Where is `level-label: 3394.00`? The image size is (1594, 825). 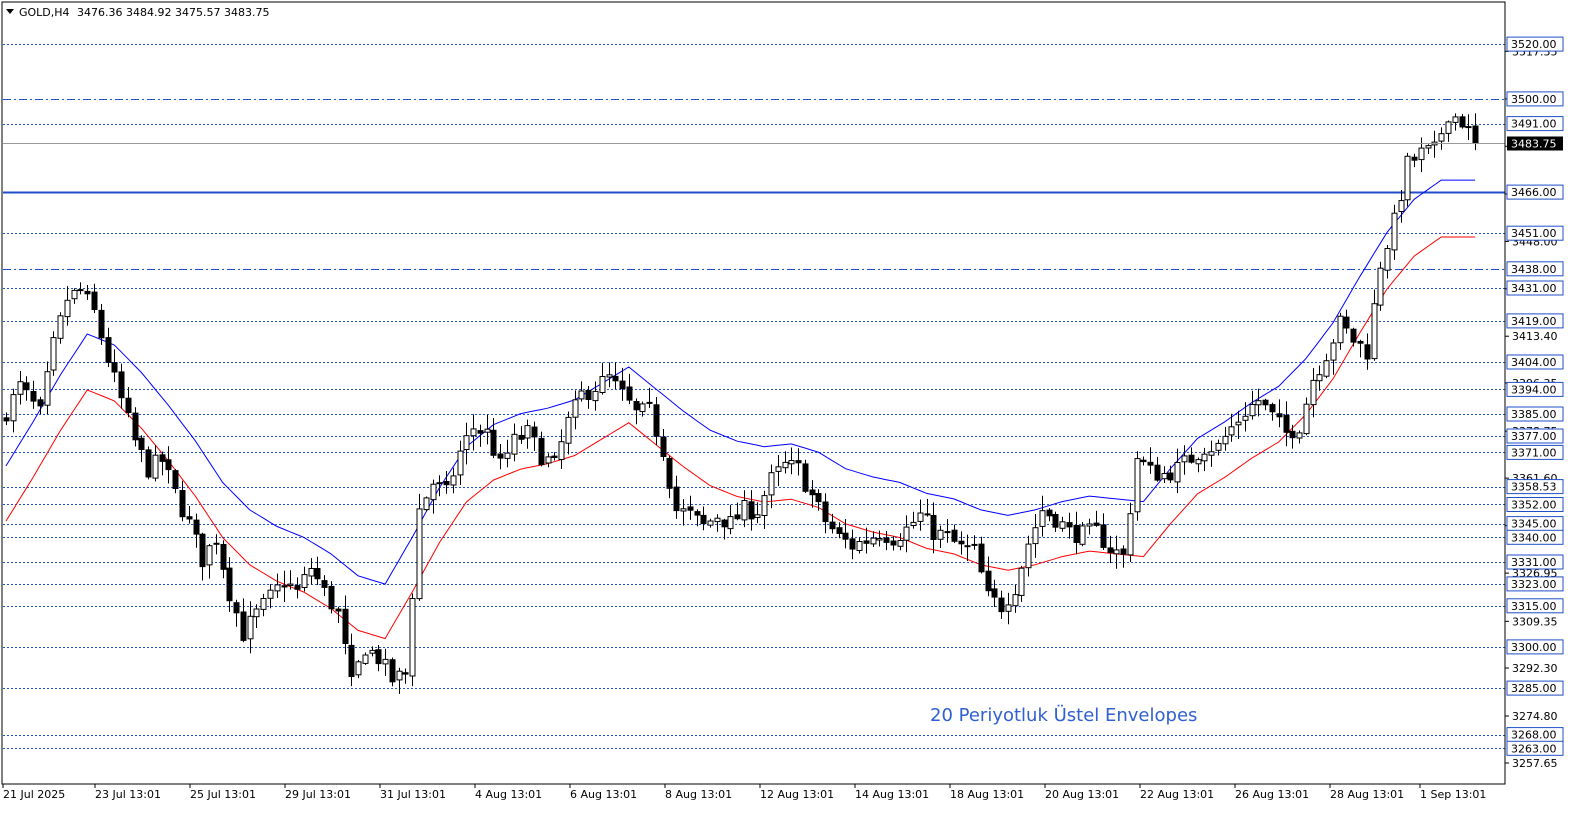 level-label: 3394.00 is located at coordinates (1535, 389).